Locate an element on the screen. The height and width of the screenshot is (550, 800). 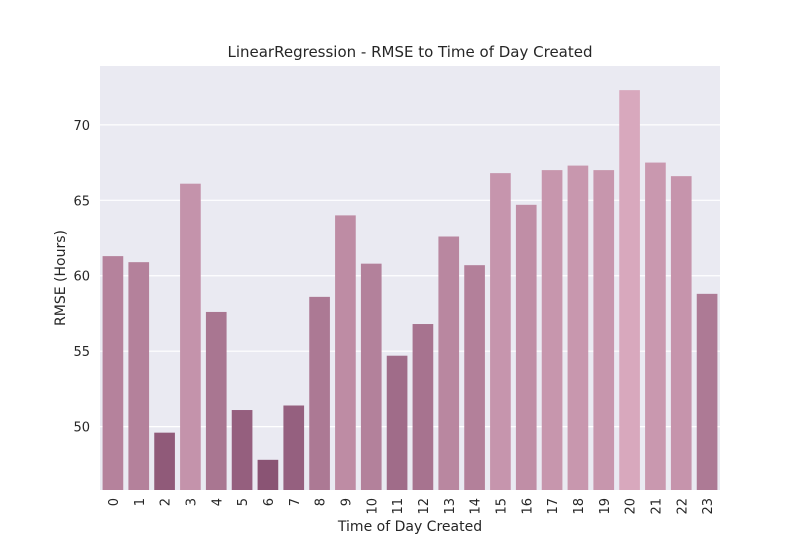
y-tick-labels: 50 55 60 65 70 is located at coordinates (81, 277).